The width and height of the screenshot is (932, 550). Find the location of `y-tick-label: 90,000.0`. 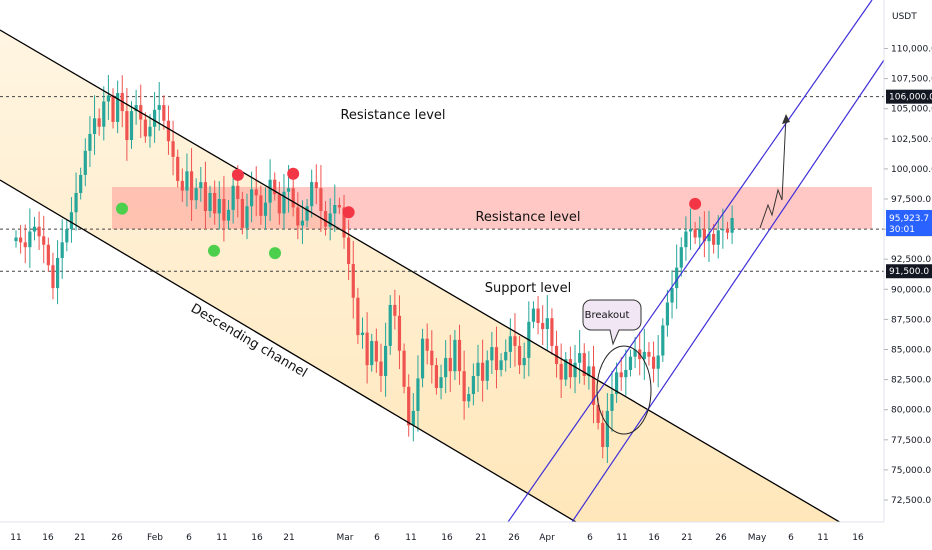

y-tick-label: 90,000.0 is located at coordinates (911, 290).